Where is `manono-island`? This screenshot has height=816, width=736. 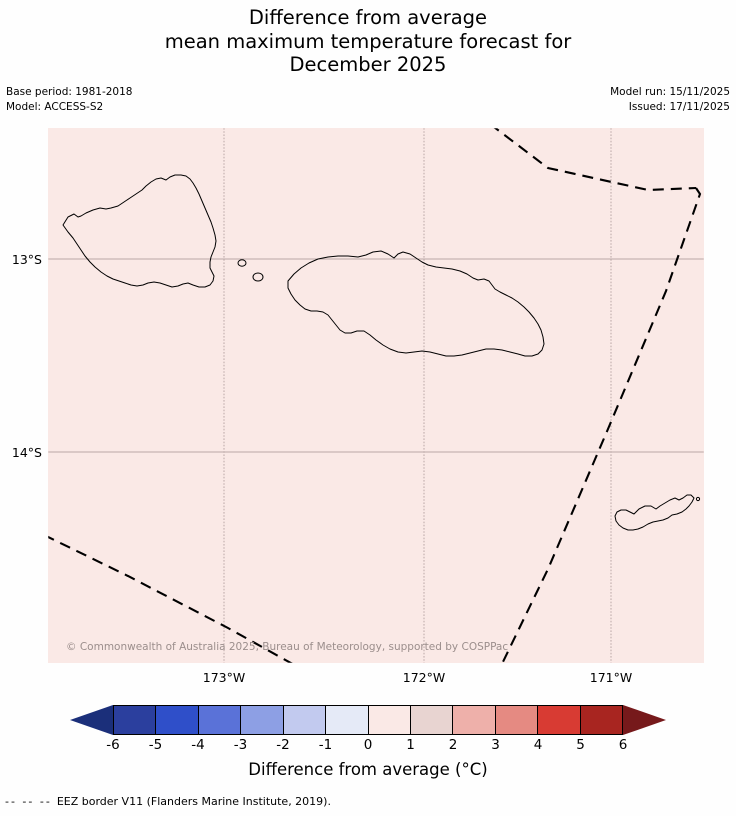
manono-island is located at coordinates (258, 277).